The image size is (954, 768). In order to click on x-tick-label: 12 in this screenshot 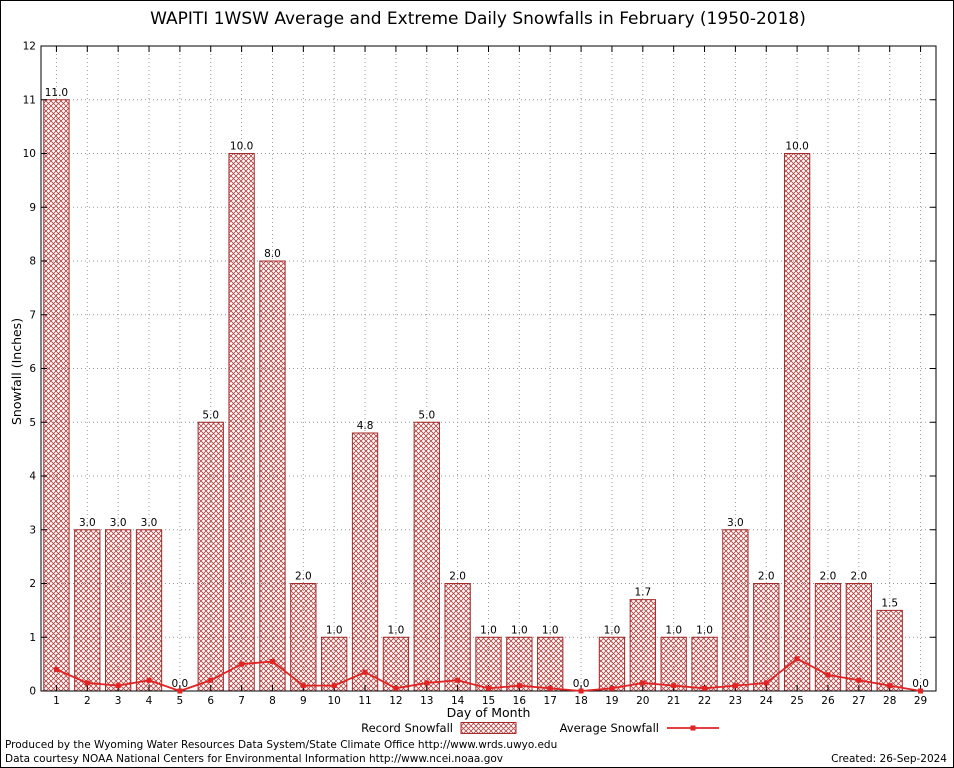, I will do `click(395, 701)`.